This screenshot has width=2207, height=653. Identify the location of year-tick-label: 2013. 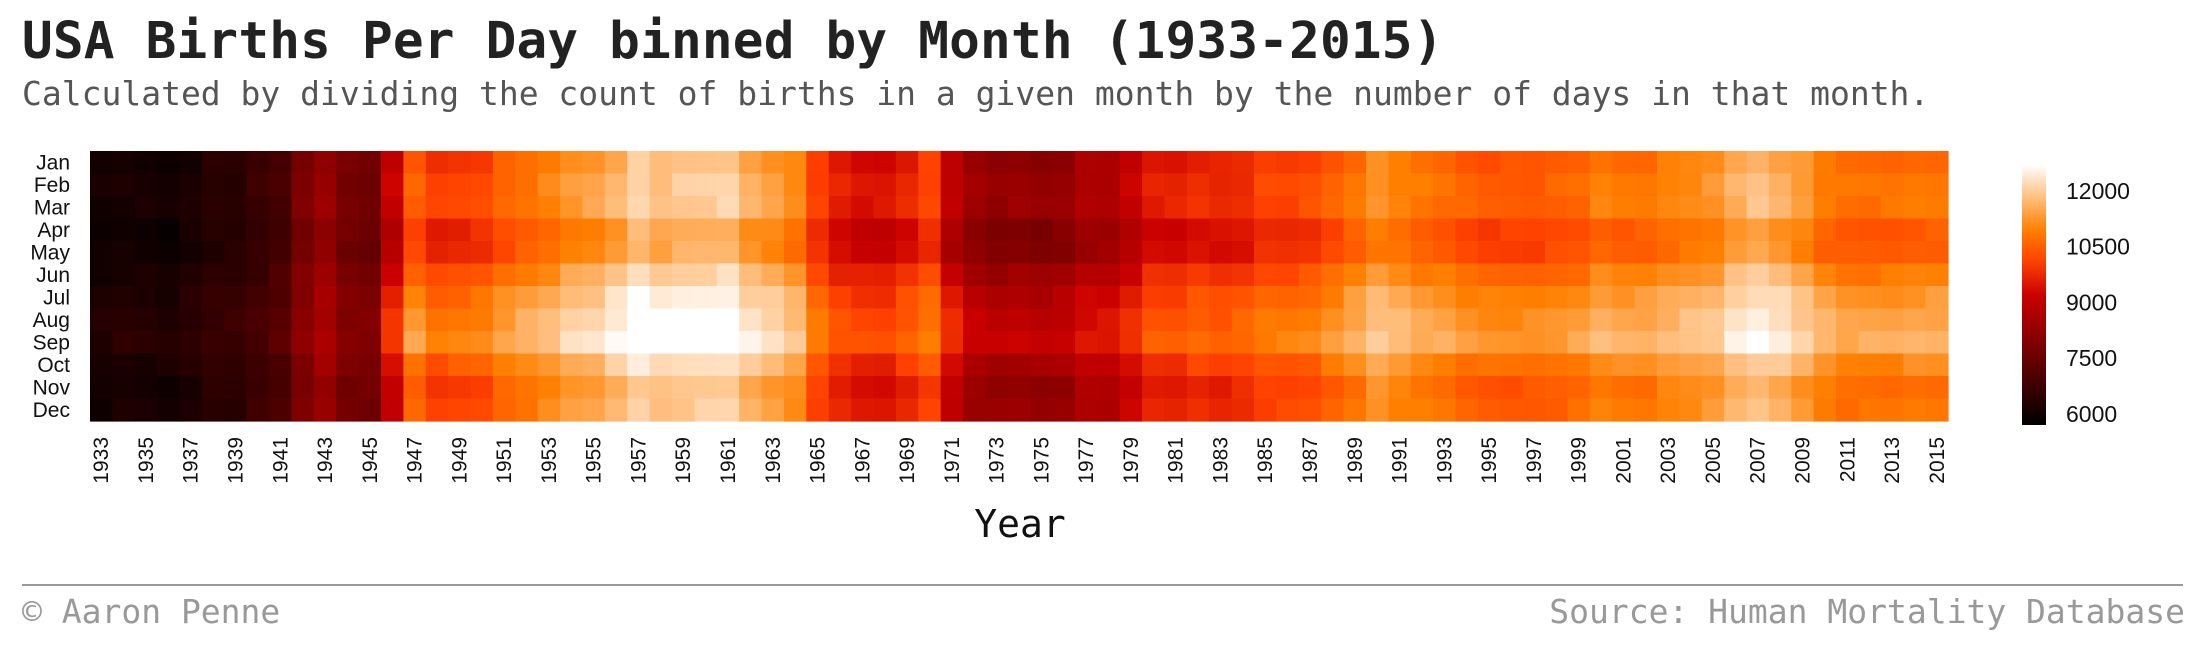
(1892, 460).